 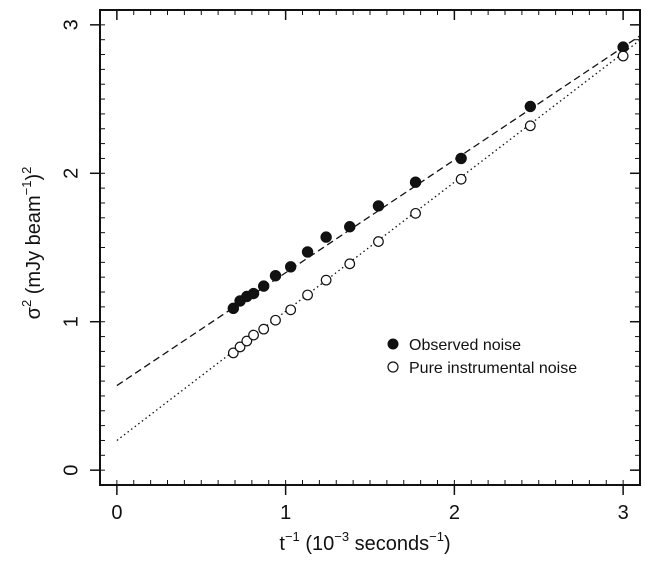 What do you see at coordinates (71, 470) in the screenshot?
I see `y-tick-label: 0` at bounding box center [71, 470].